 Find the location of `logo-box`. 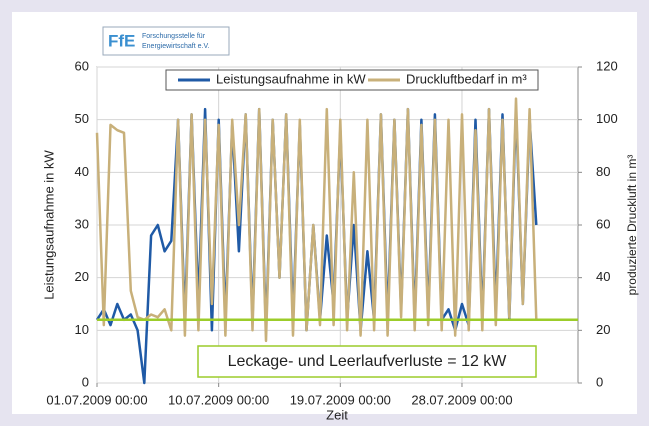

logo-box is located at coordinates (166, 41).